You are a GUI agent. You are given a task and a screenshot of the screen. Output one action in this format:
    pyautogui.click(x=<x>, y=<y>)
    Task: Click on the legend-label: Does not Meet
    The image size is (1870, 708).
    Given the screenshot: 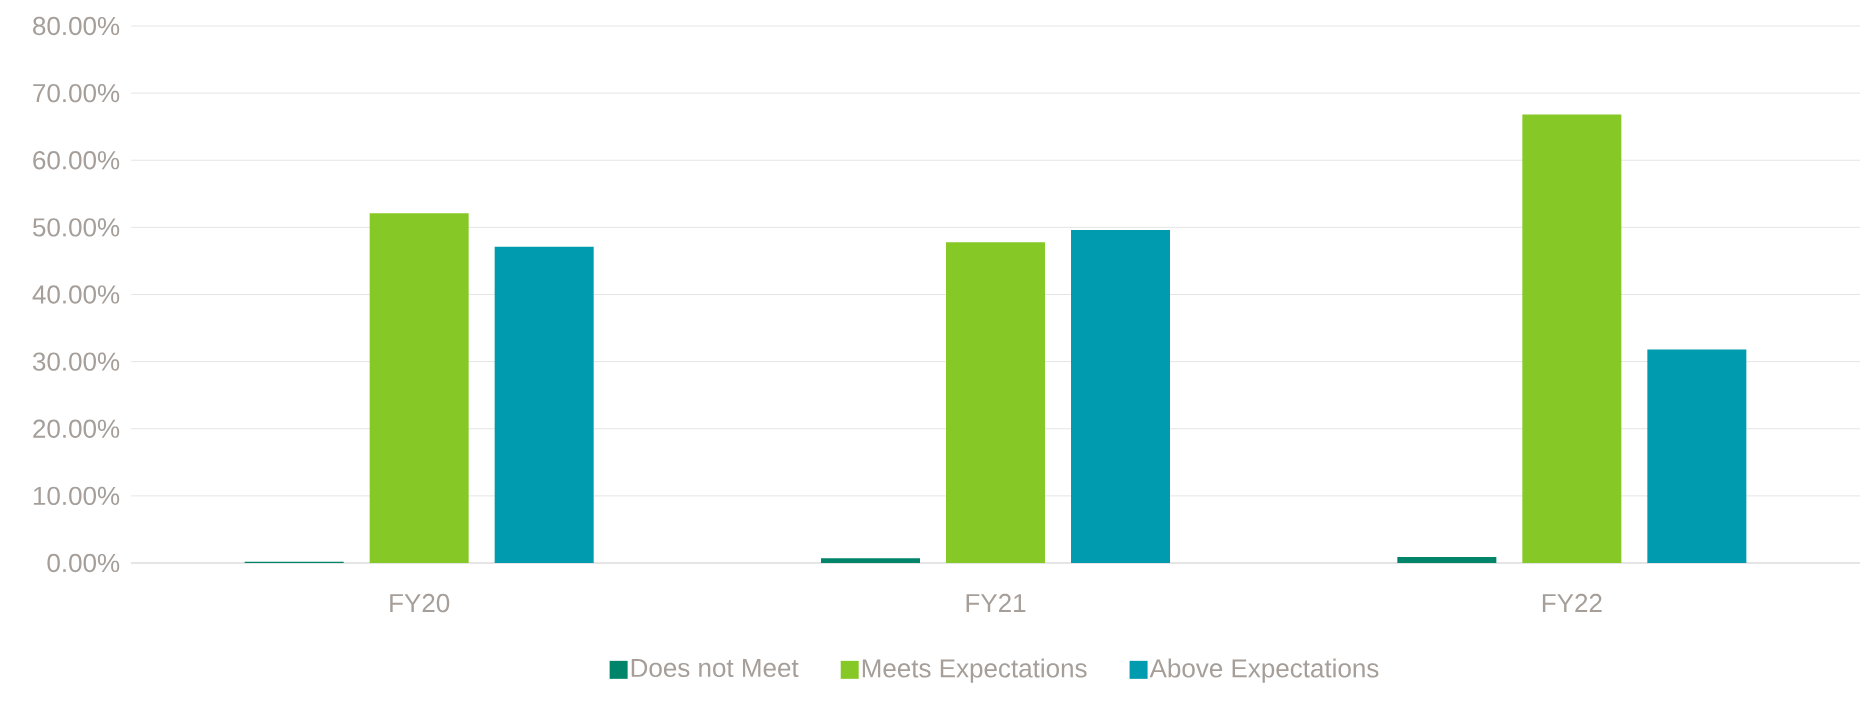 What is the action you would take?
    pyautogui.click(x=715, y=668)
    